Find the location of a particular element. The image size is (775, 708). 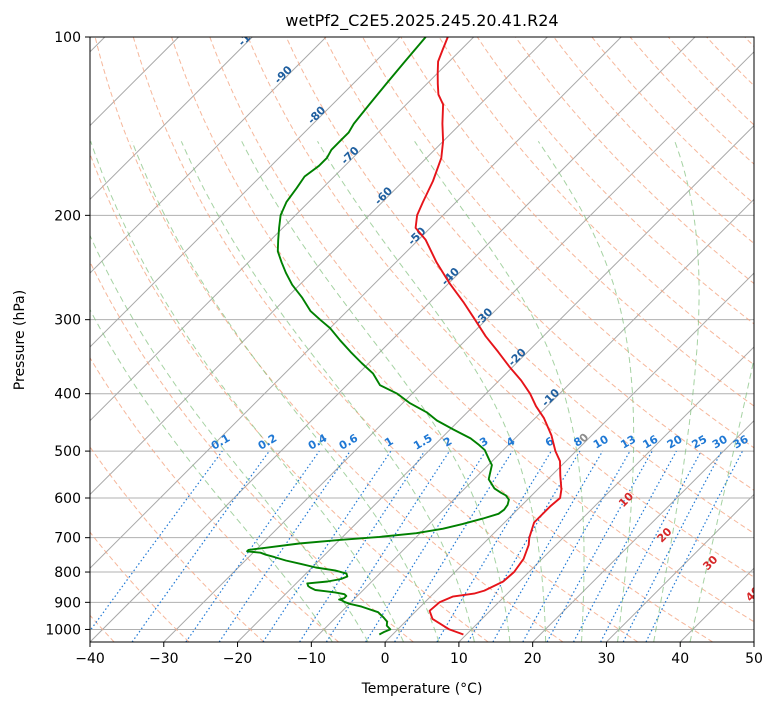

isotherm-label: -100 is located at coordinates (250, 34).